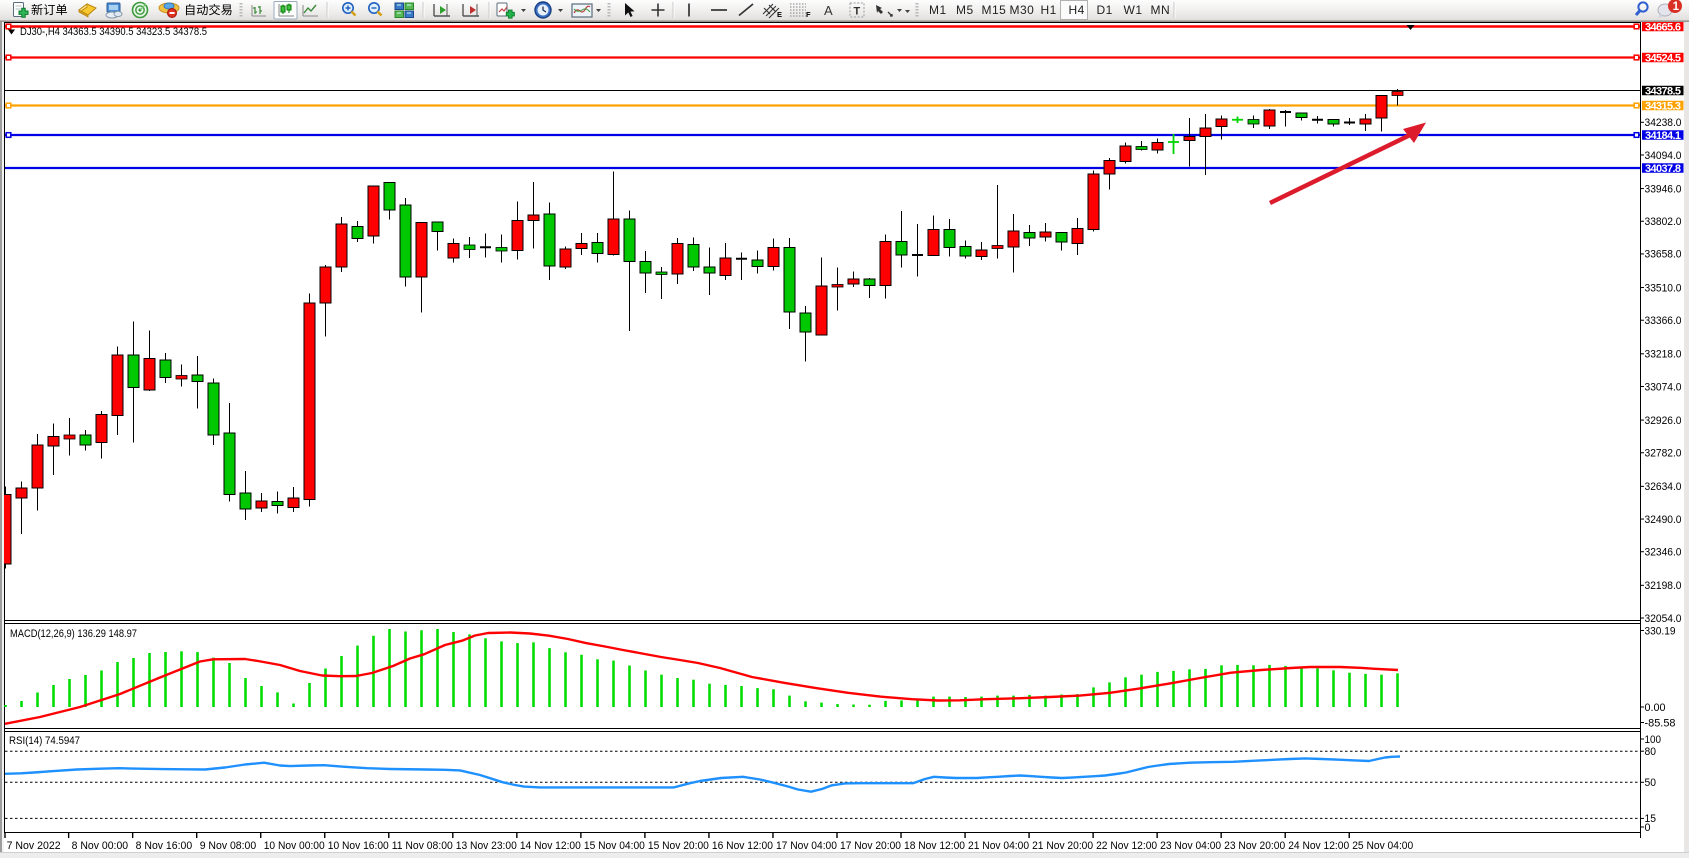 The width and height of the screenshot is (1689, 858). Describe the element at coordinates (779, 14) in the screenshot. I see `svg-text: E` at that location.